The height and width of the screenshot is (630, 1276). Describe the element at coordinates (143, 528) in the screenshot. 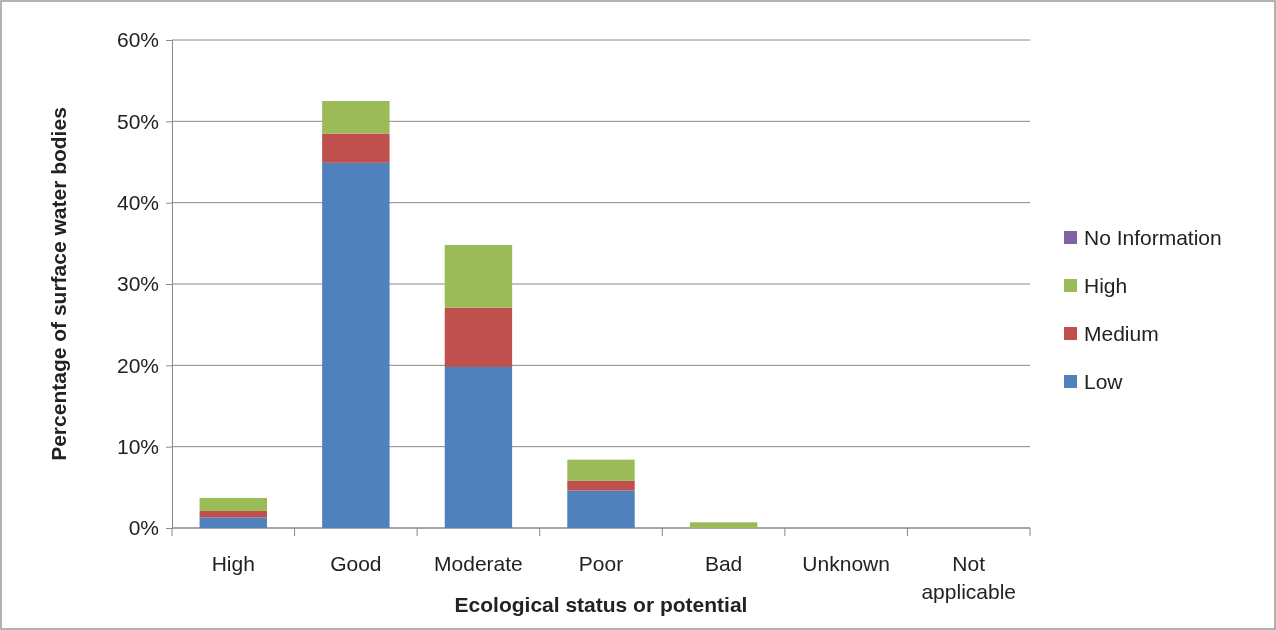

I see `y-tick-label: 0%` at that location.